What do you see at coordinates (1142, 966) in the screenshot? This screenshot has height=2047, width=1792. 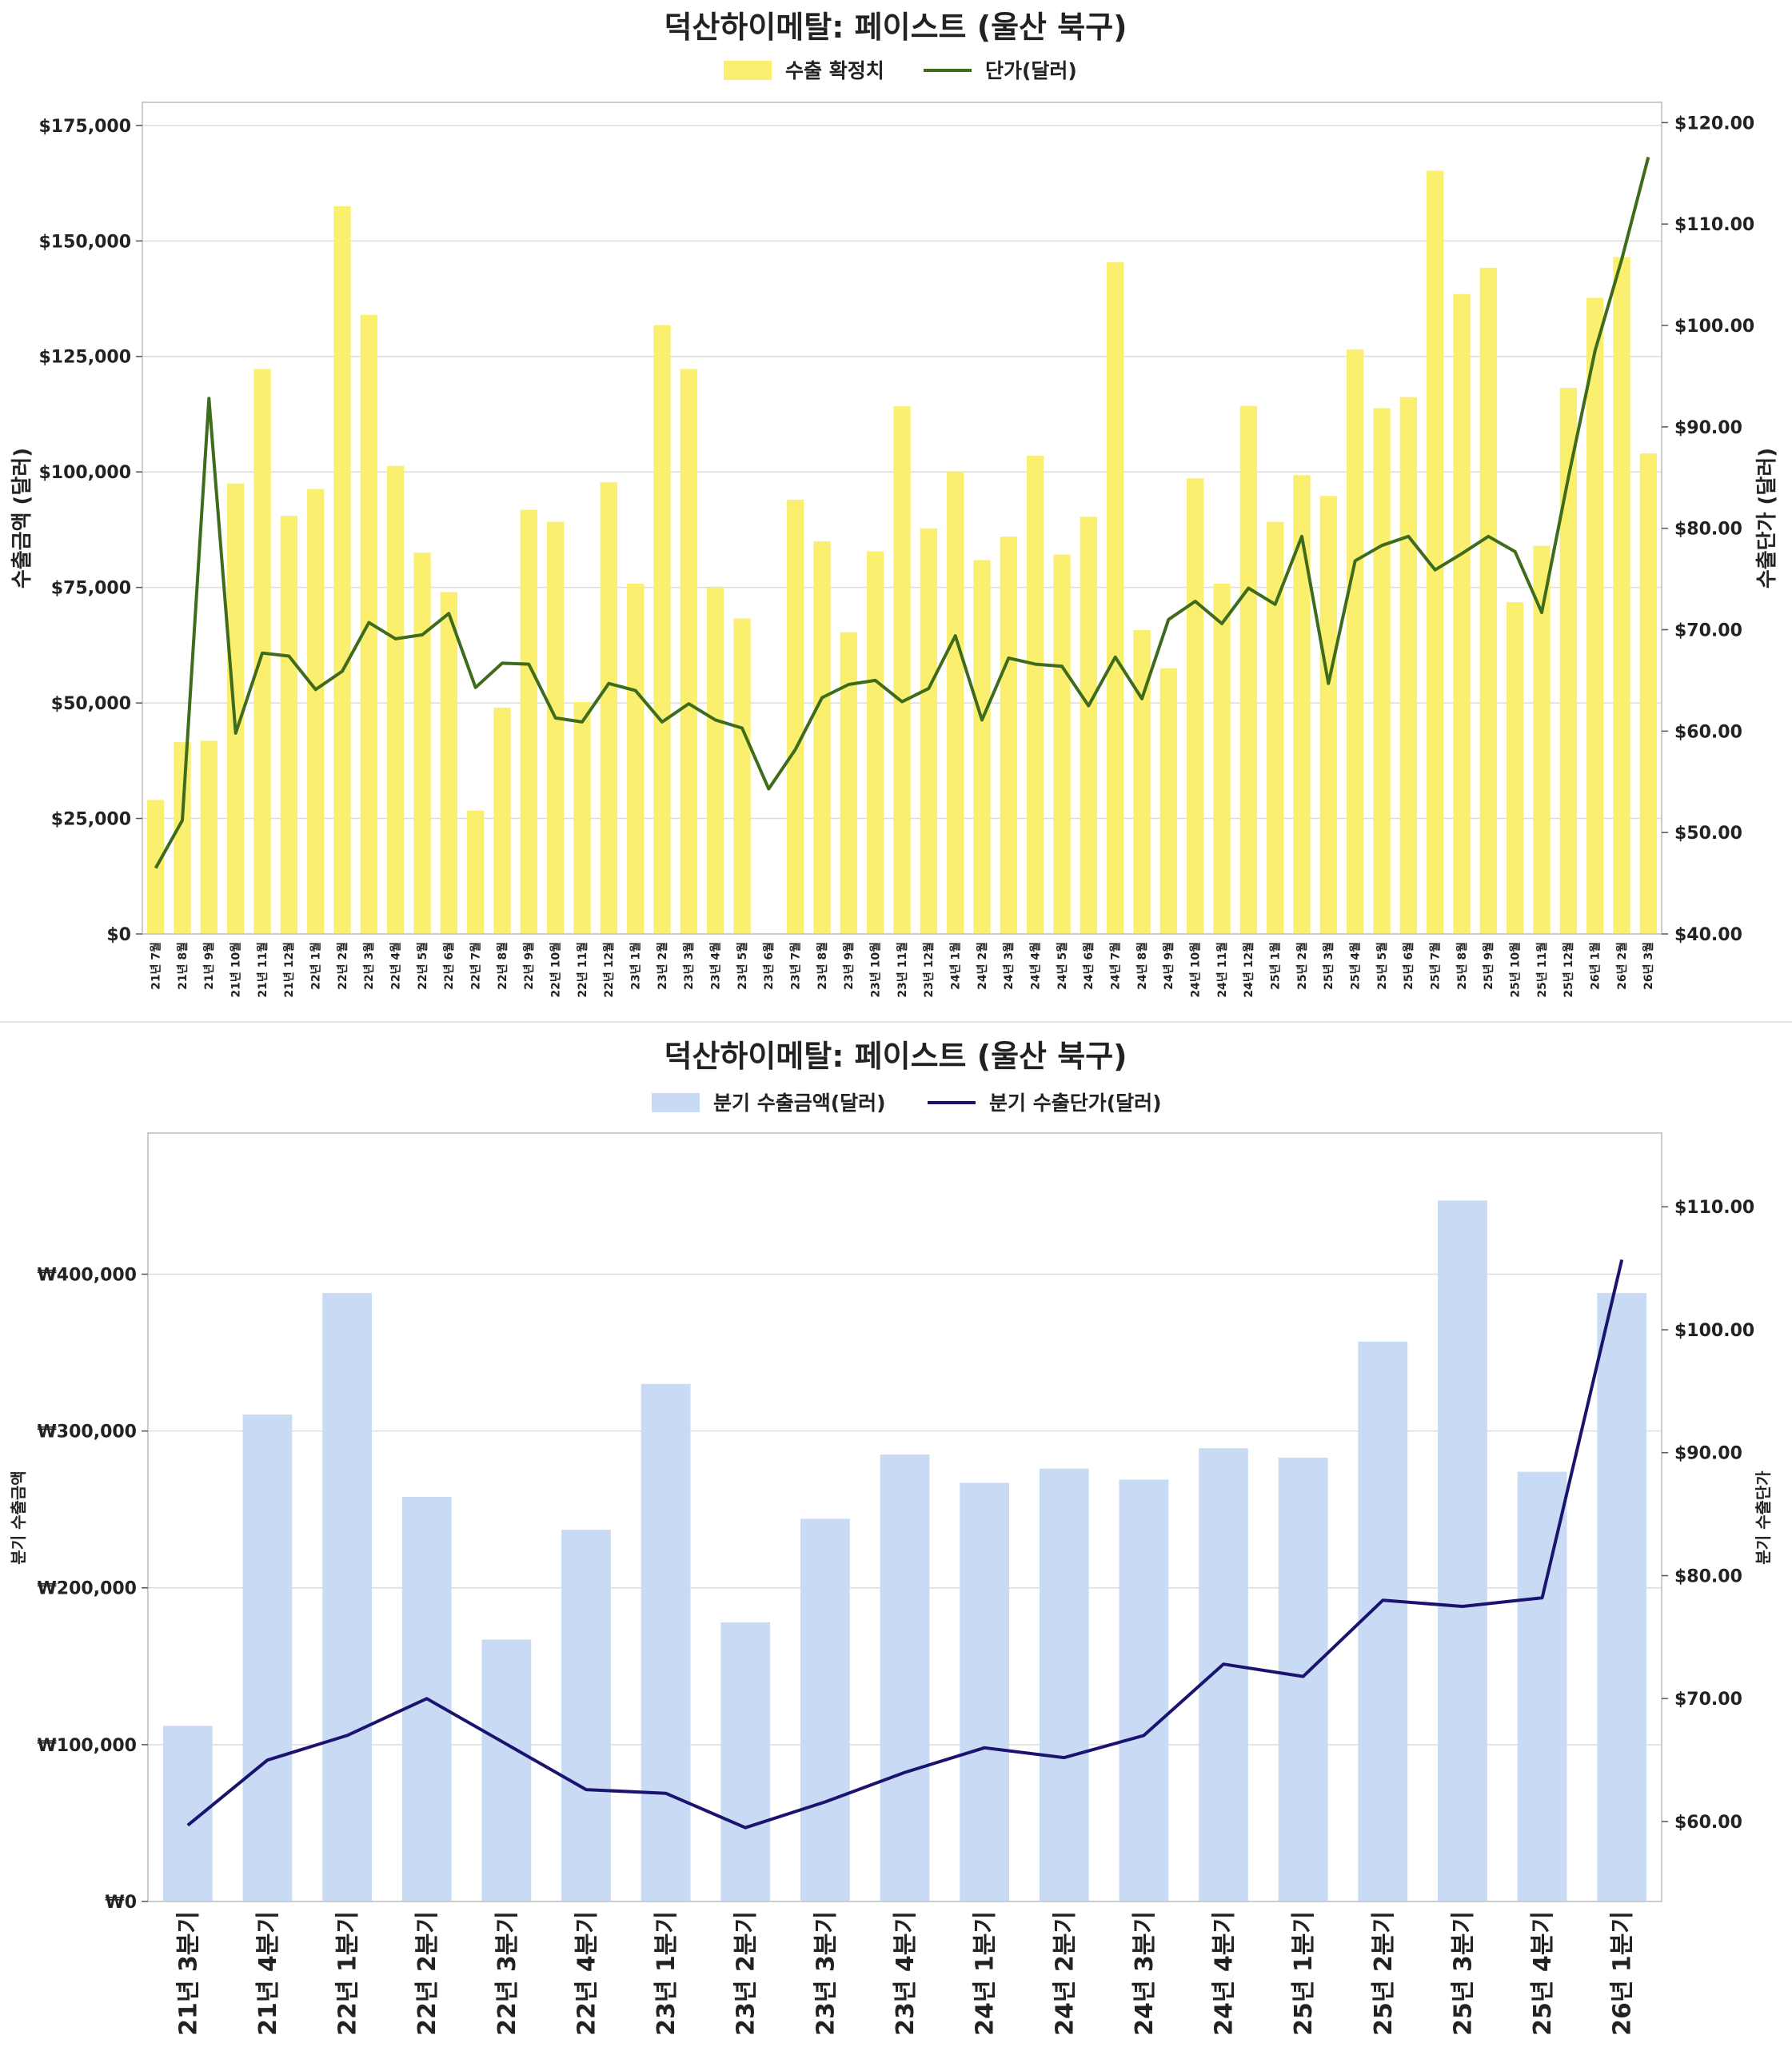 I see `x-tick-label: 24년 8월` at bounding box center [1142, 966].